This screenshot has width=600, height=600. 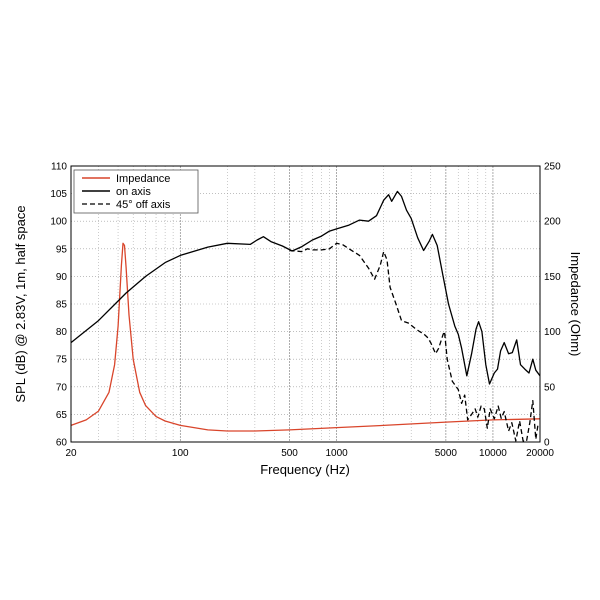 I want to click on y-left-tick-label: 60, so click(x=62, y=443).